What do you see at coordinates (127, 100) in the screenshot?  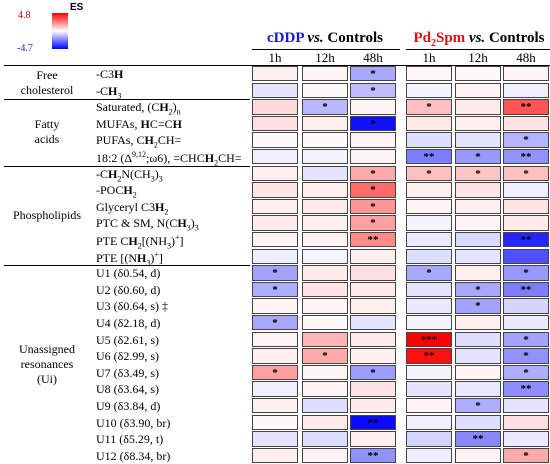 I see `group-separator` at bounding box center [127, 100].